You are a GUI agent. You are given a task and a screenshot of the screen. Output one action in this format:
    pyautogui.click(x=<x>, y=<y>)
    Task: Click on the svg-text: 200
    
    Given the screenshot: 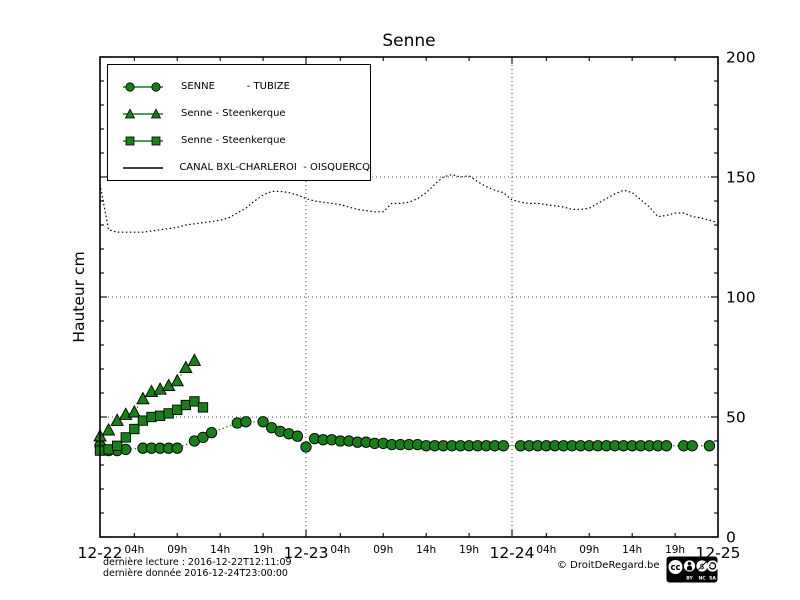 What is the action you would take?
    pyautogui.click(x=741, y=58)
    